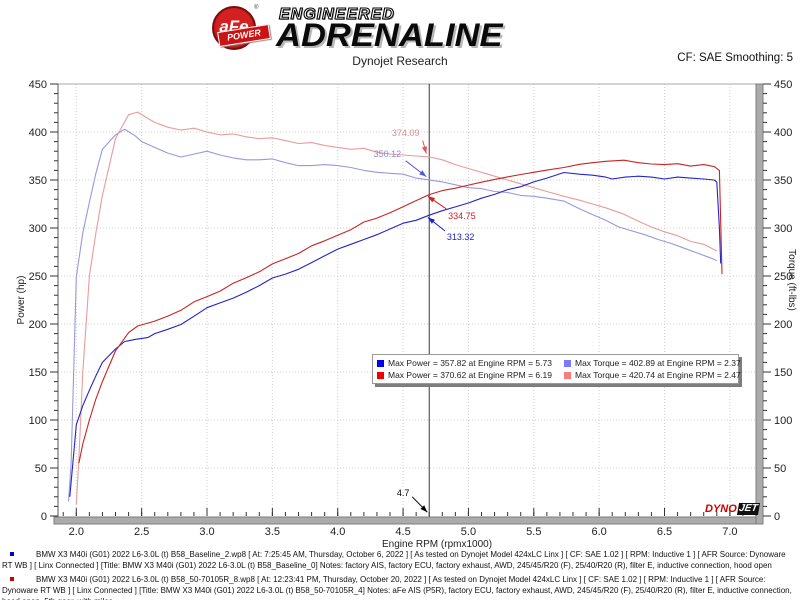  What do you see at coordinates (658, 375) in the screenshot?
I see `legend-entry-label: Max Torque = 420.74 at Engine RPM = 2.47` at bounding box center [658, 375].